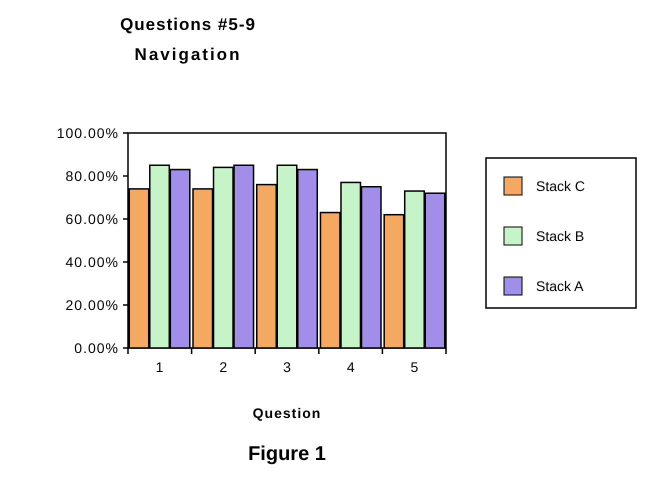 The image size is (654, 496). I want to click on x-tick-label: 1, so click(160, 367).